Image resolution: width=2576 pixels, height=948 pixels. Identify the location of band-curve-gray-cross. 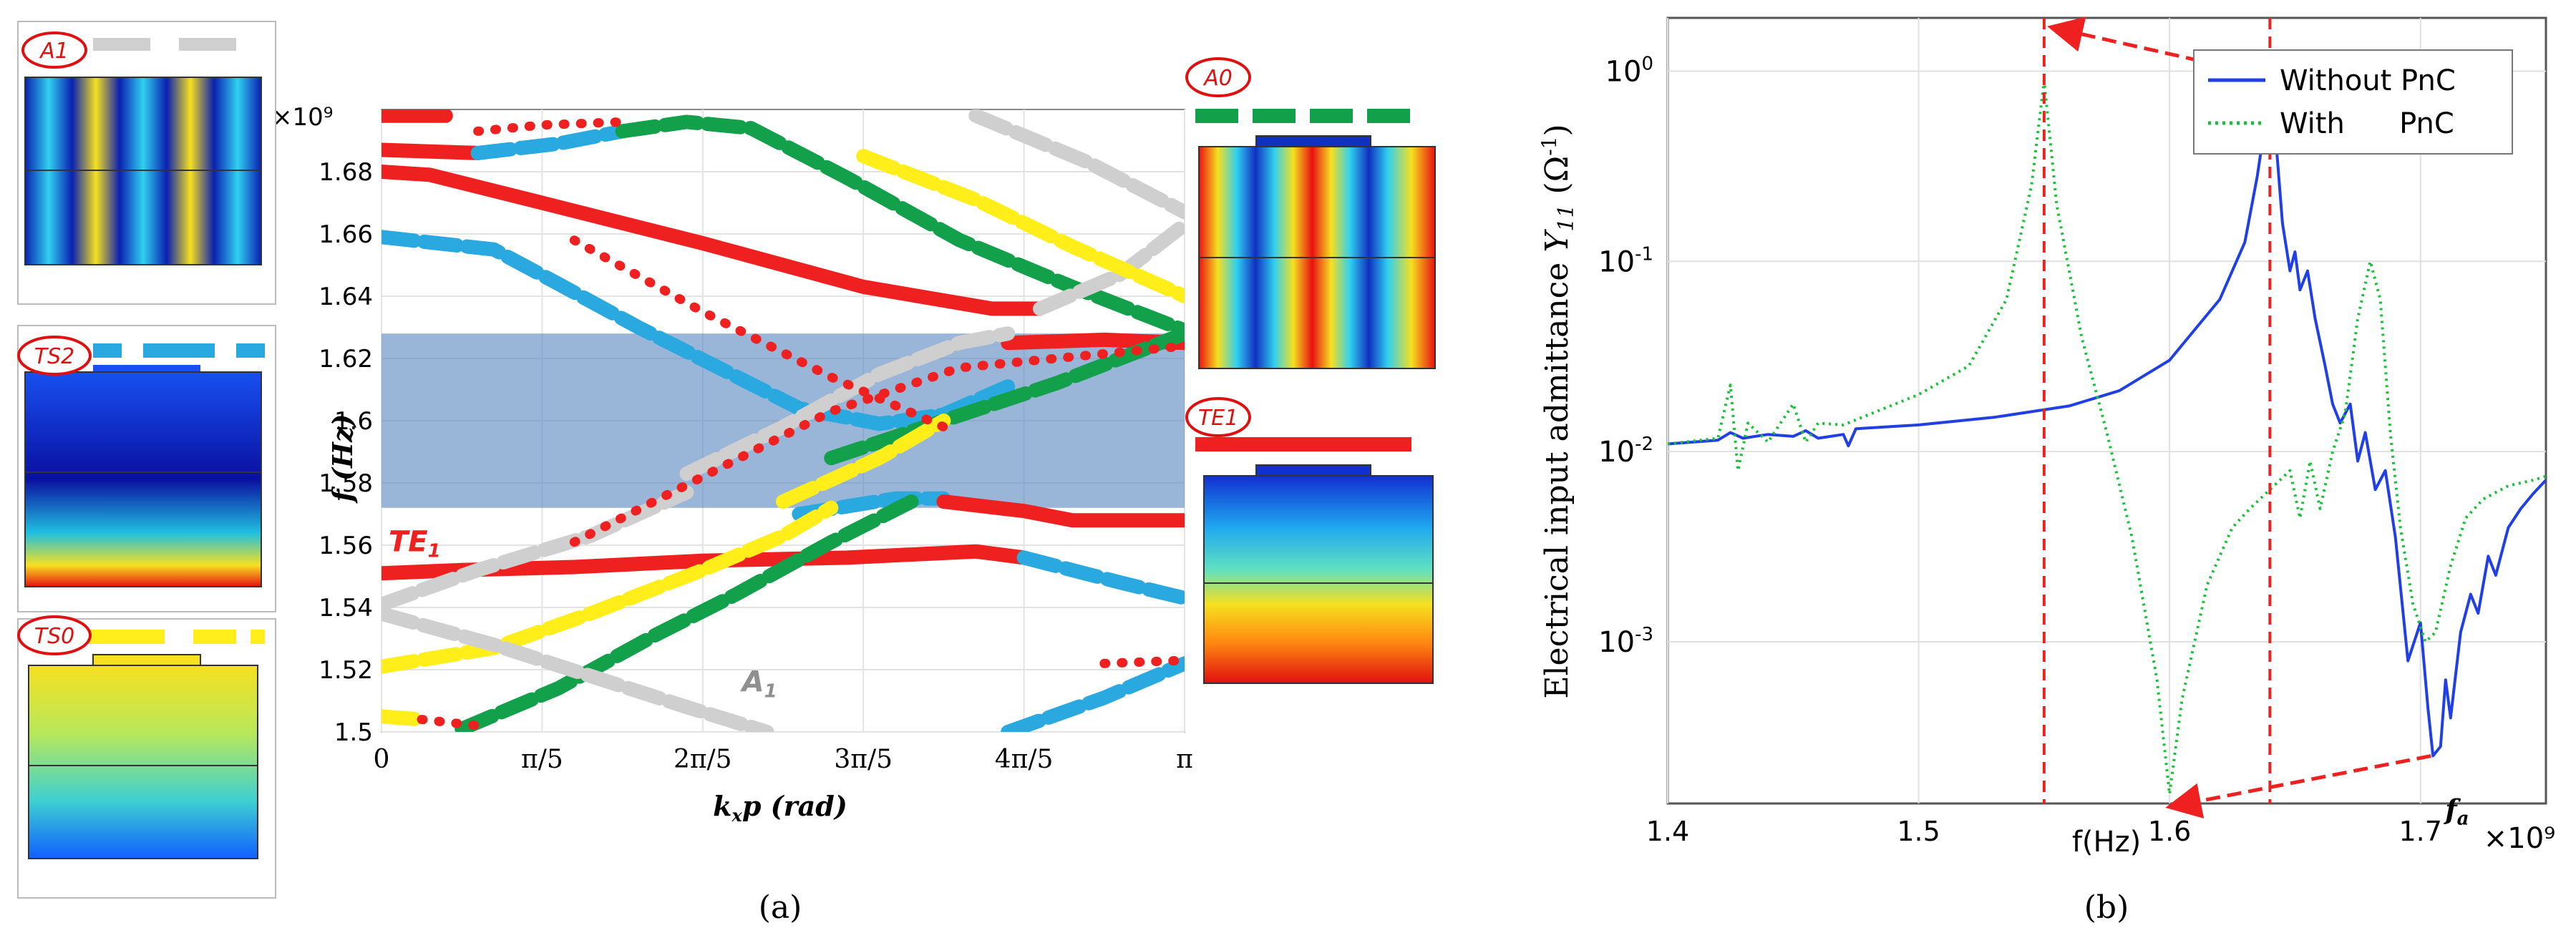
(847, 403).